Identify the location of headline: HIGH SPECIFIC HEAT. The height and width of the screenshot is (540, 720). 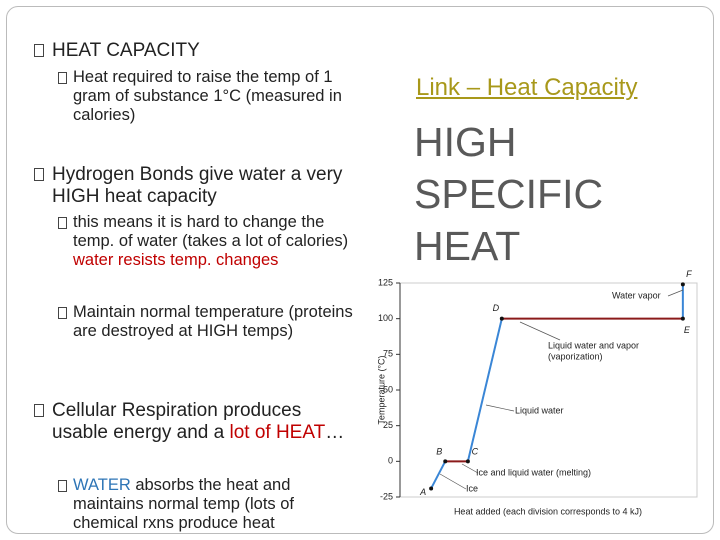
(508, 194).